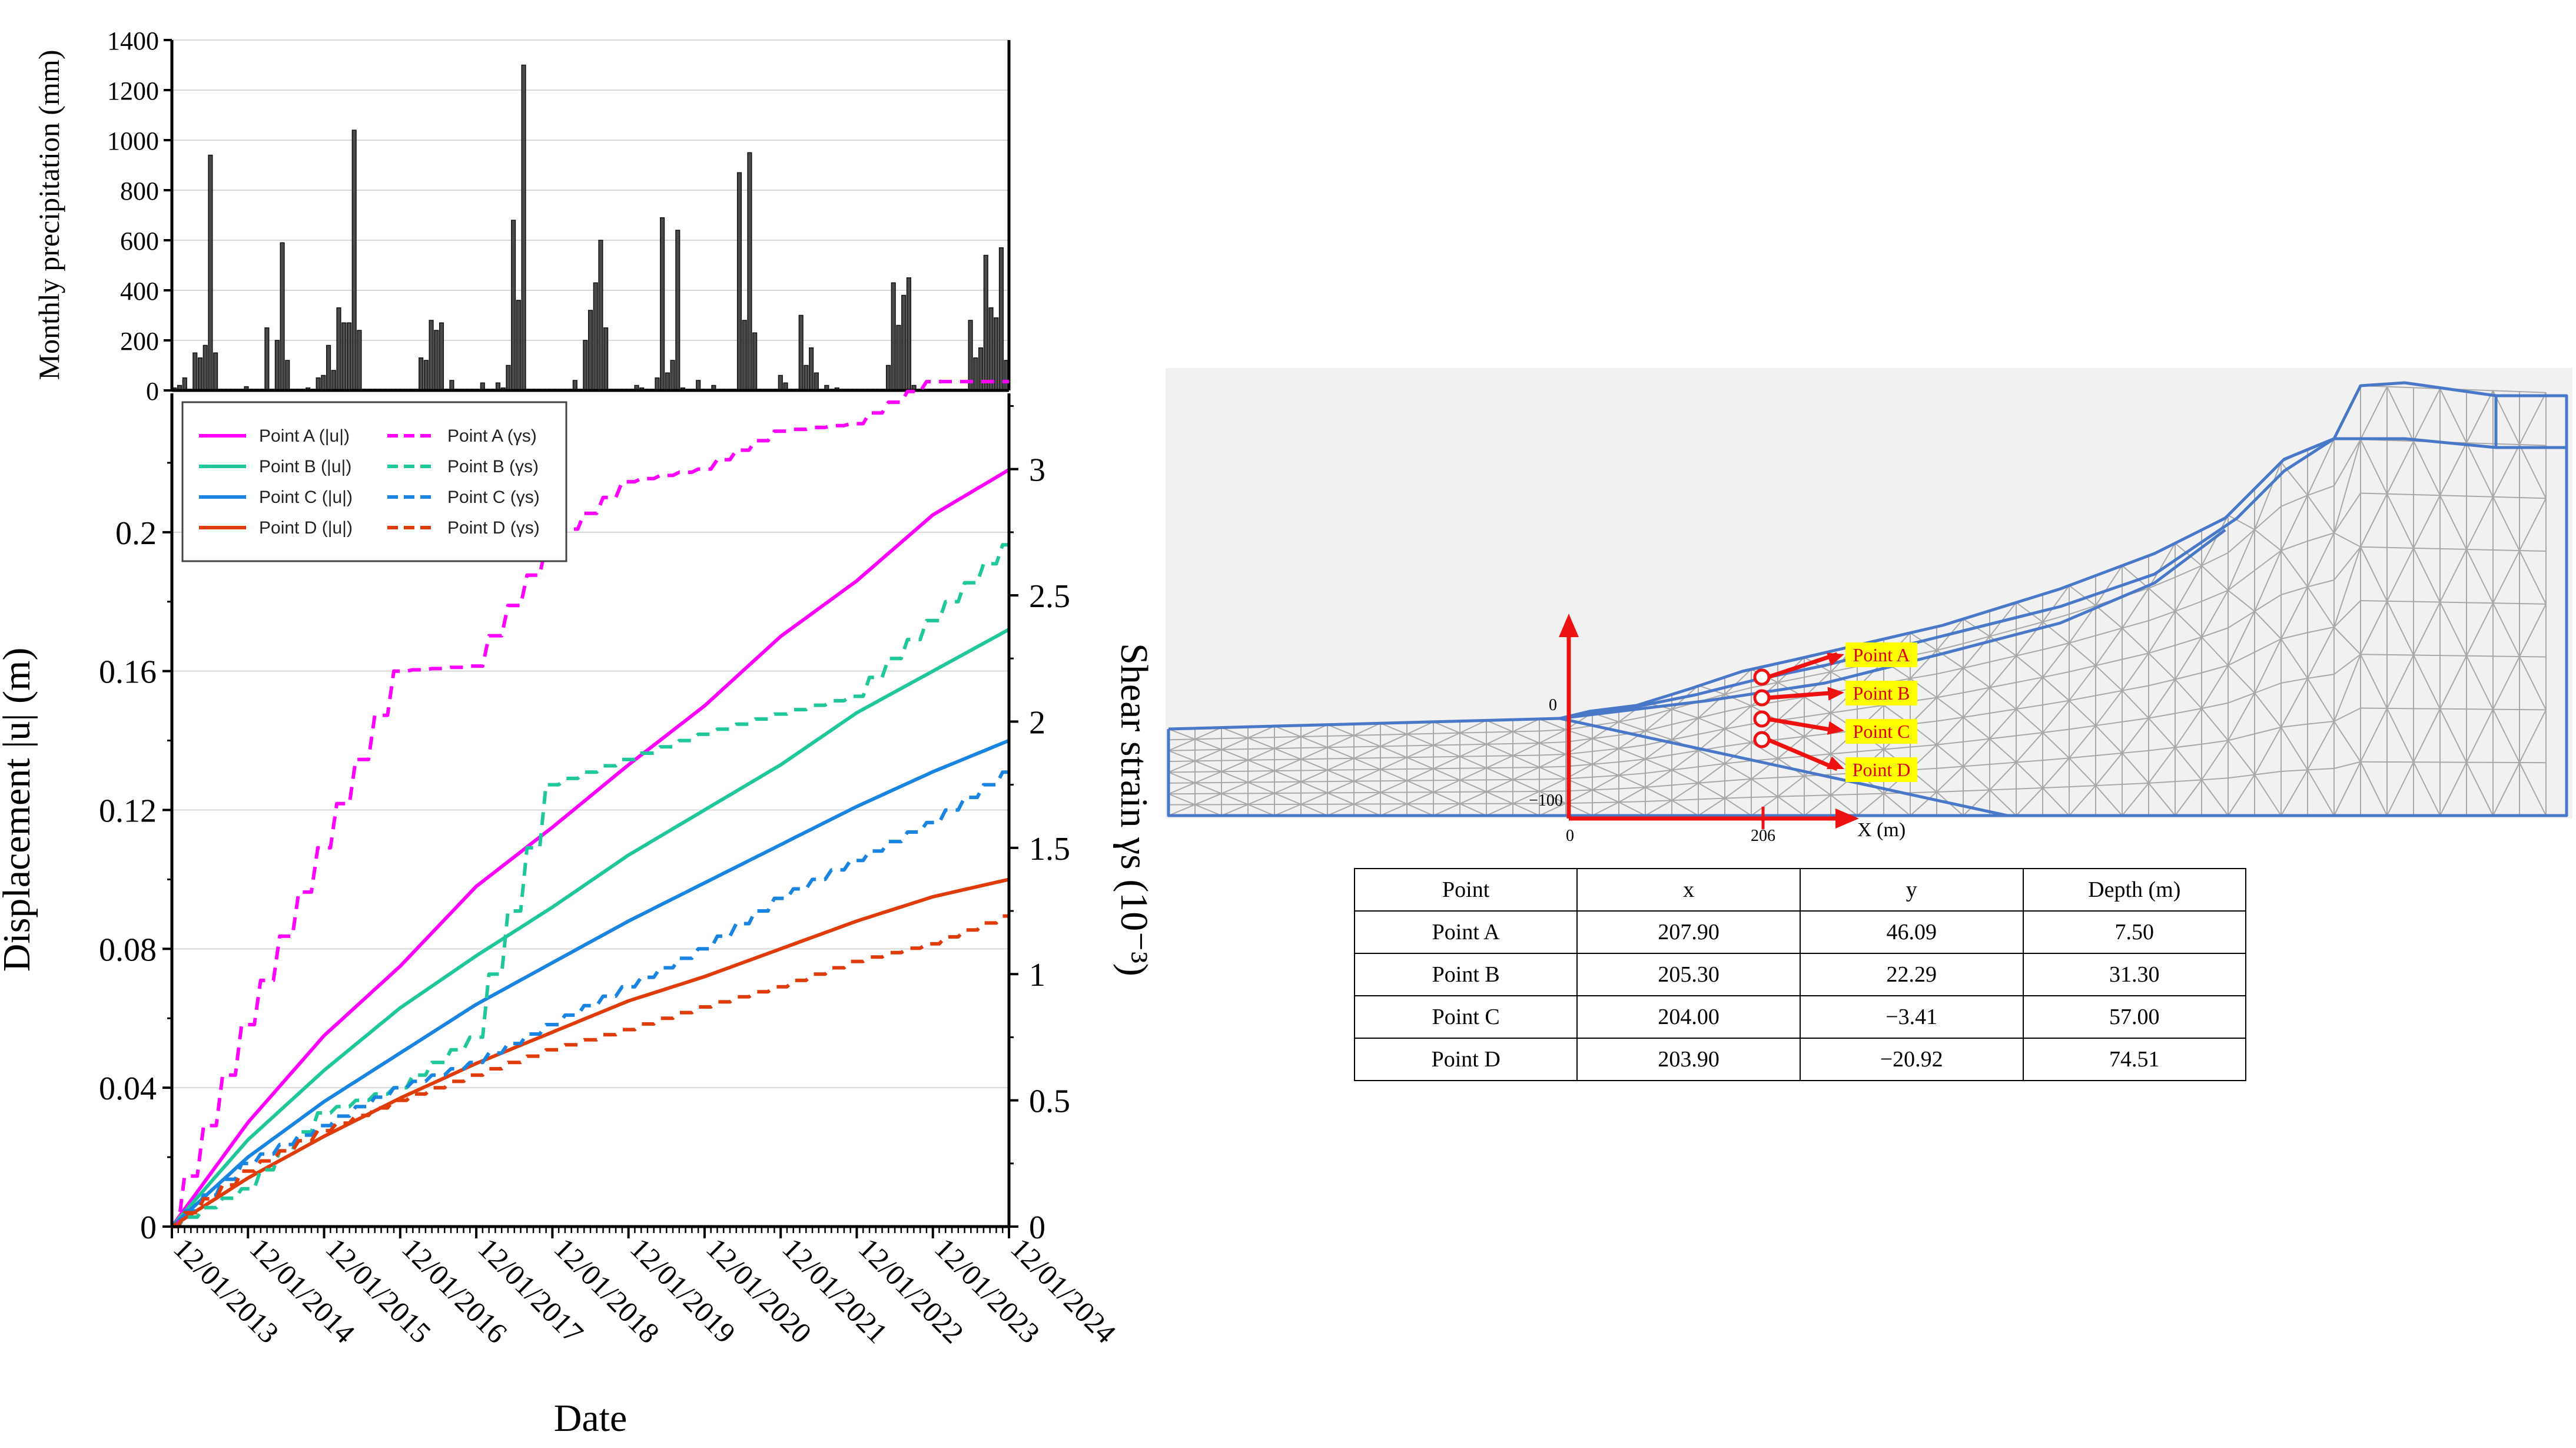 This screenshot has height=1448, width=2576. Describe the element at coordinates (1835, 664) in the screenshot. I see `point-marker-1: Point A` at that location.